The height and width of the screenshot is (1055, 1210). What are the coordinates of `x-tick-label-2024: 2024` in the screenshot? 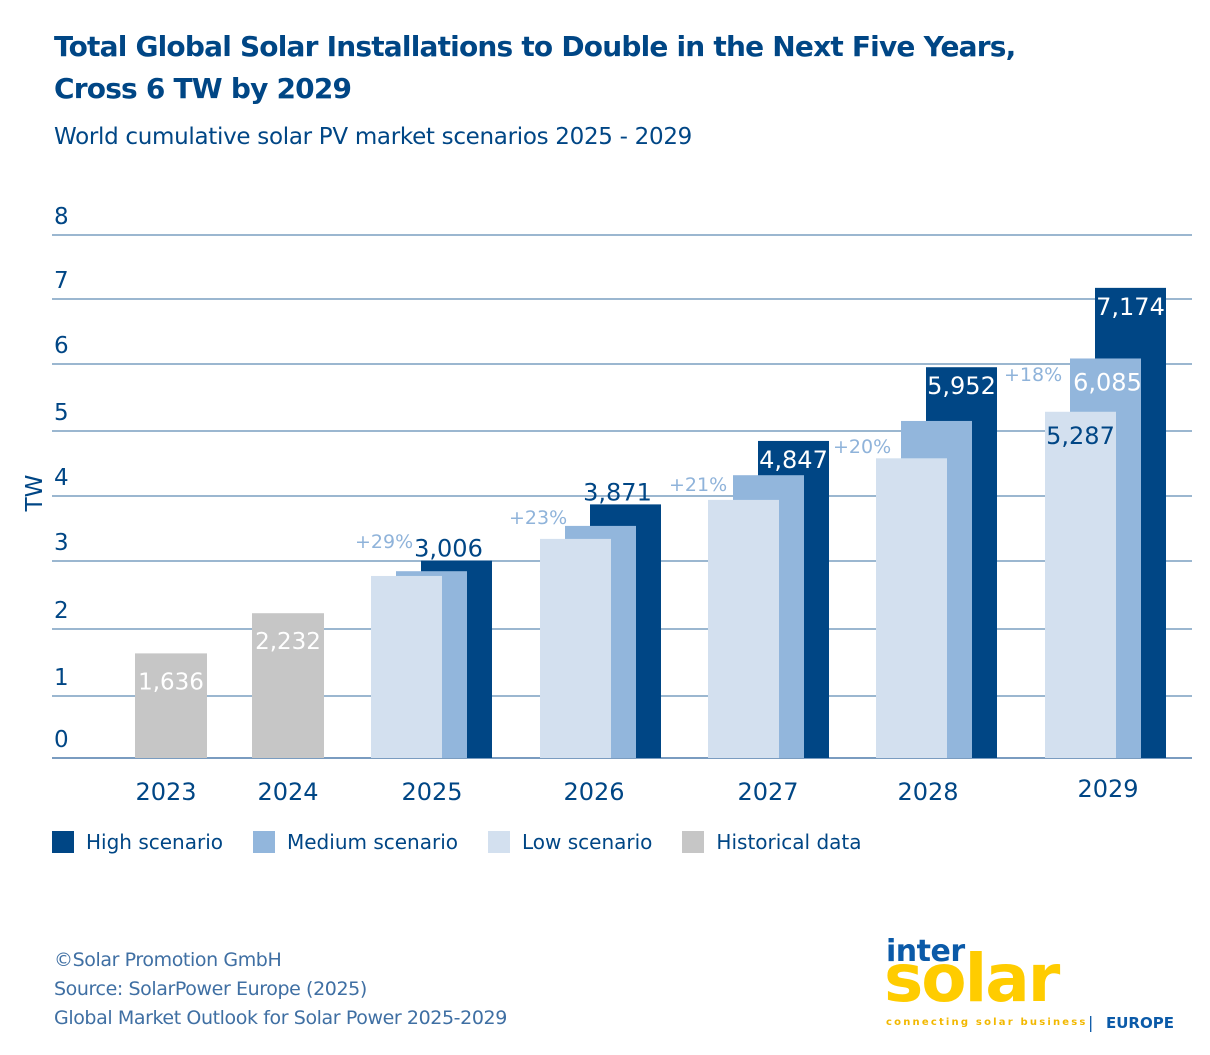 It's located at (287, 792).